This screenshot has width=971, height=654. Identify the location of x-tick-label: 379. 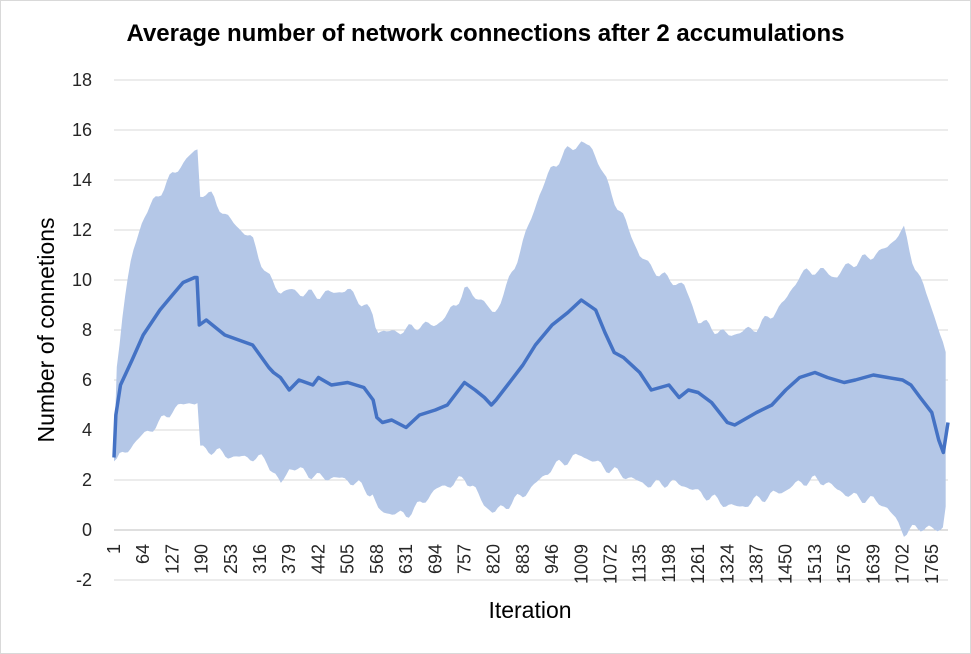
(289, 559).